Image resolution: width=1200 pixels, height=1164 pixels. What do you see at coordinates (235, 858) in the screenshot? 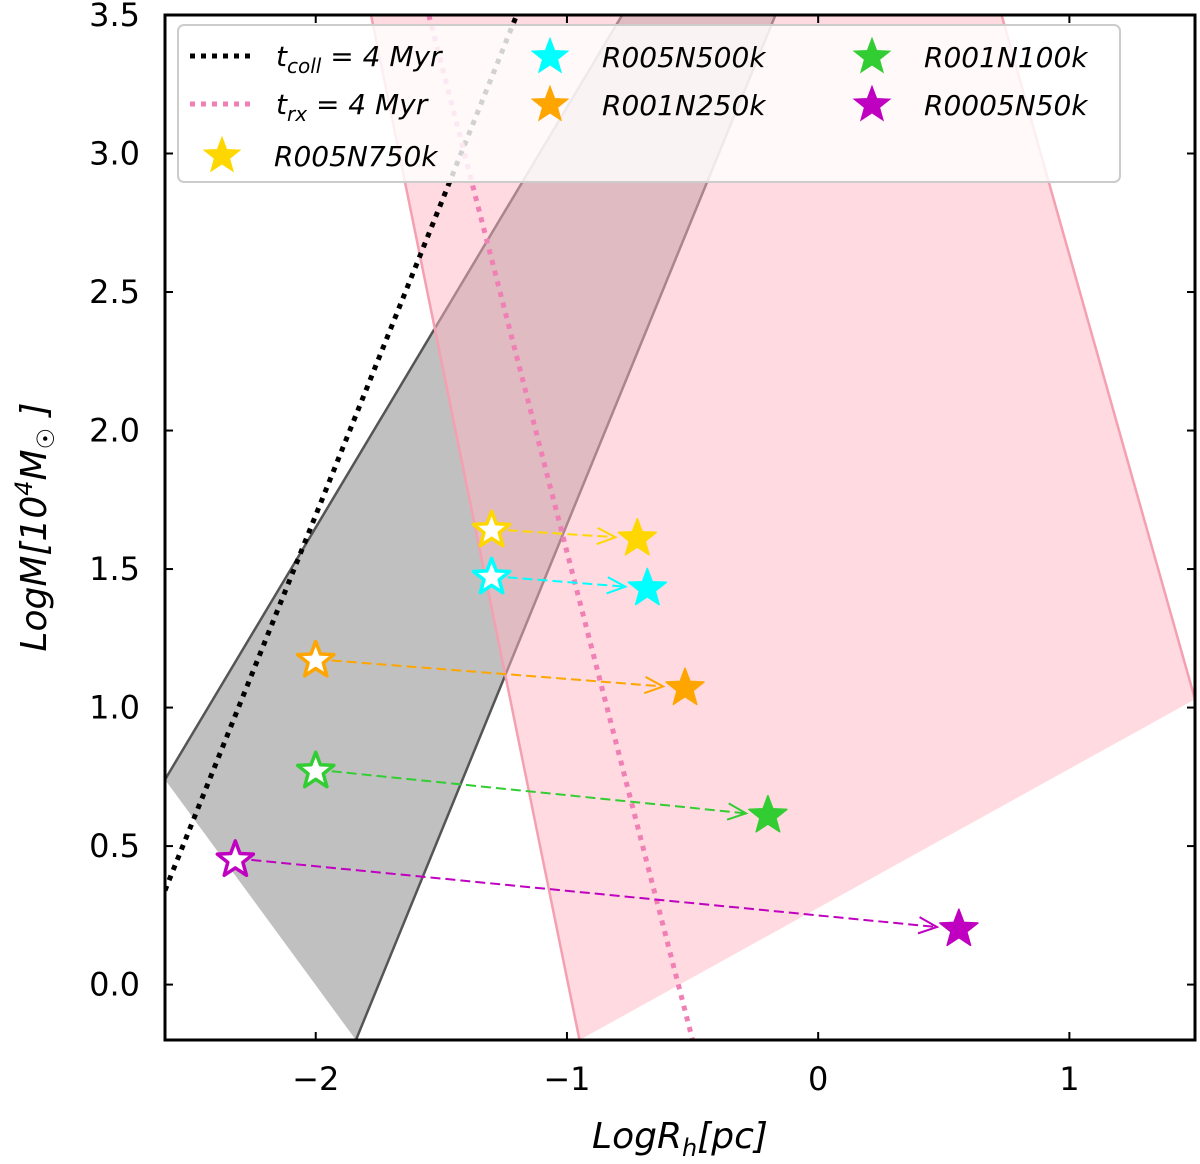
I see `initial-star-r0005n50k` at bounding box center [235, 858].